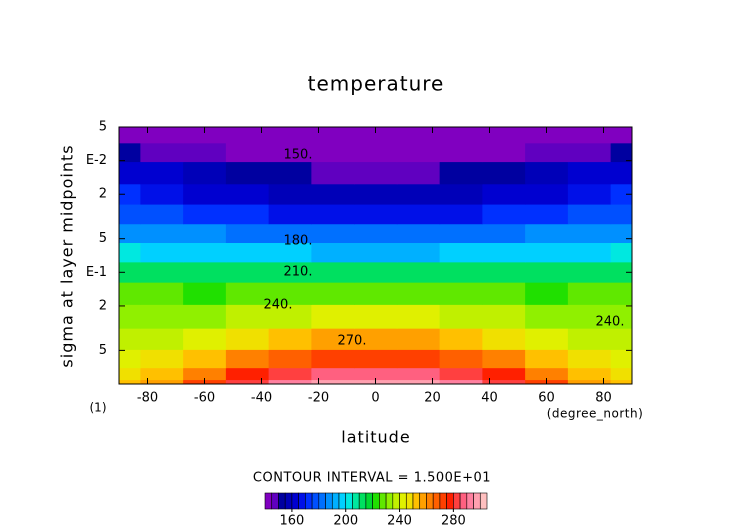 This screenshot has width=752, height=532. Describe the element at coordinates (318, 398) in the screenshot. I see `x-tick-label: -20` at that location.